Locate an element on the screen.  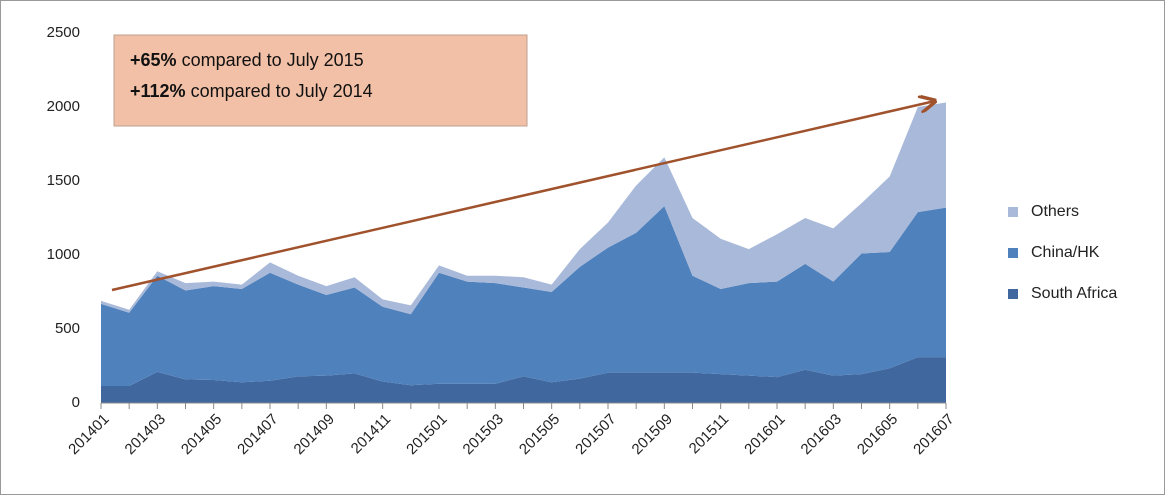
legend-label: South Africa is located at coordinates (1074, 293).